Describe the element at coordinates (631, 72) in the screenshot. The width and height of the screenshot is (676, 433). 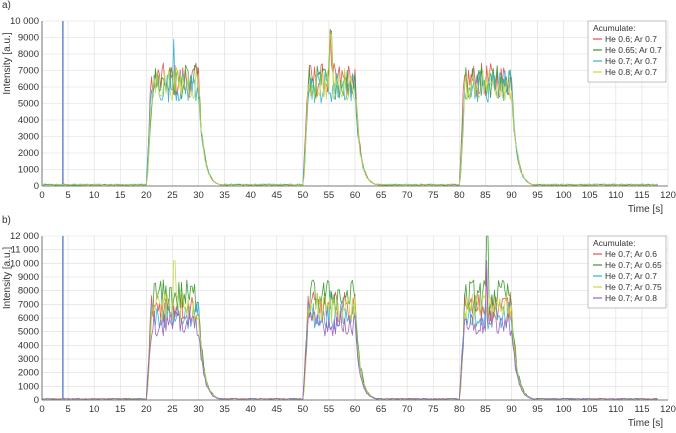
I see `legend-entry: He 0.8; Ar 0.7` at that location.